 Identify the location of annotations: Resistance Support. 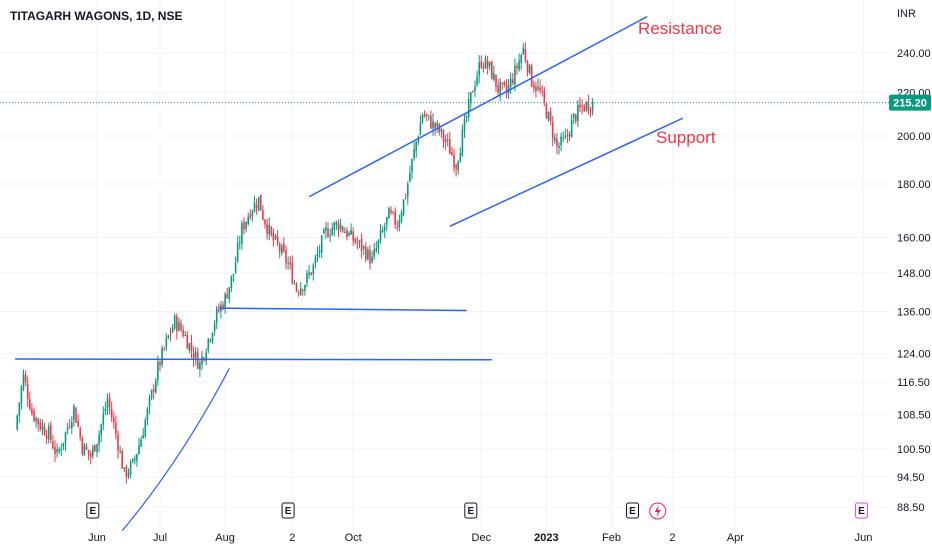
(680, 83).